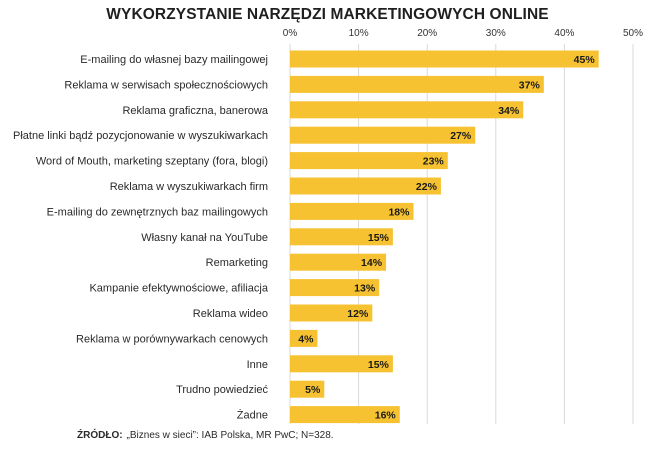 The width and height of the screenshot is (655, 450). What do you see at coordinates (372, 263) in the screenshot?
I see `data-label: 14%` at bounding box center [372, 263].